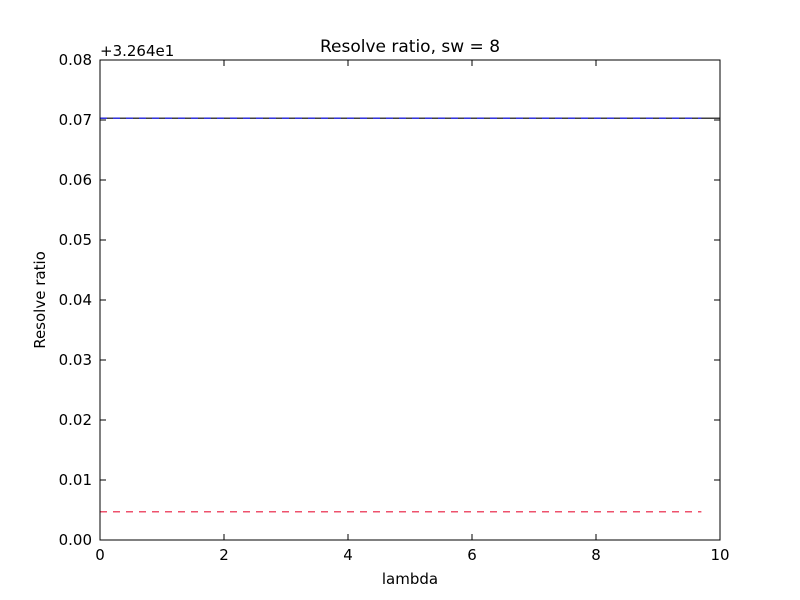 This screenshot has width=800, height=600. Describe the element at coordinates (224, 555) in the screenshot. I see `x-tick-label: 2` at that location.